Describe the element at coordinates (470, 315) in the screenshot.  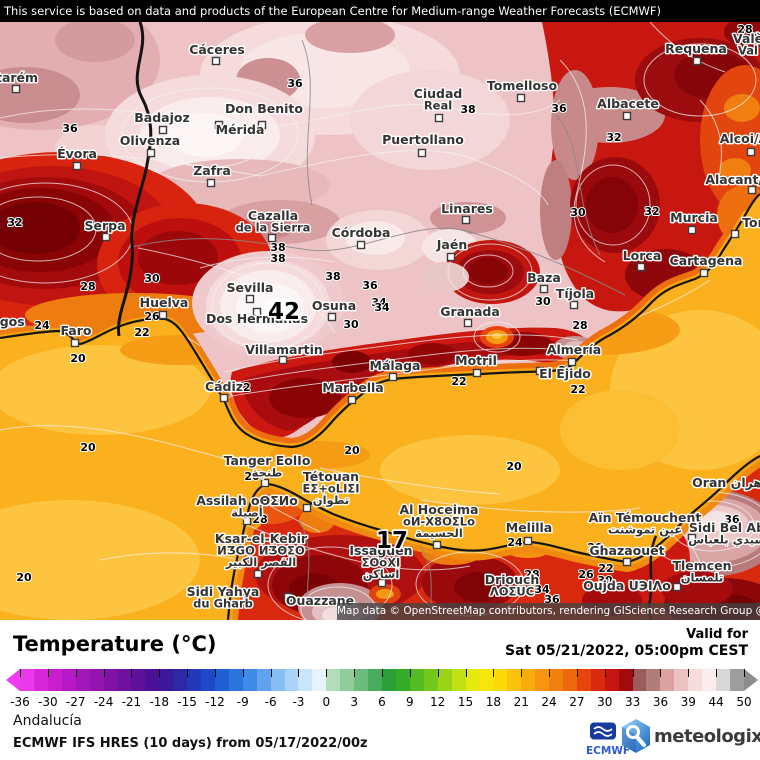
I see `city-granada: Granada` at that location.